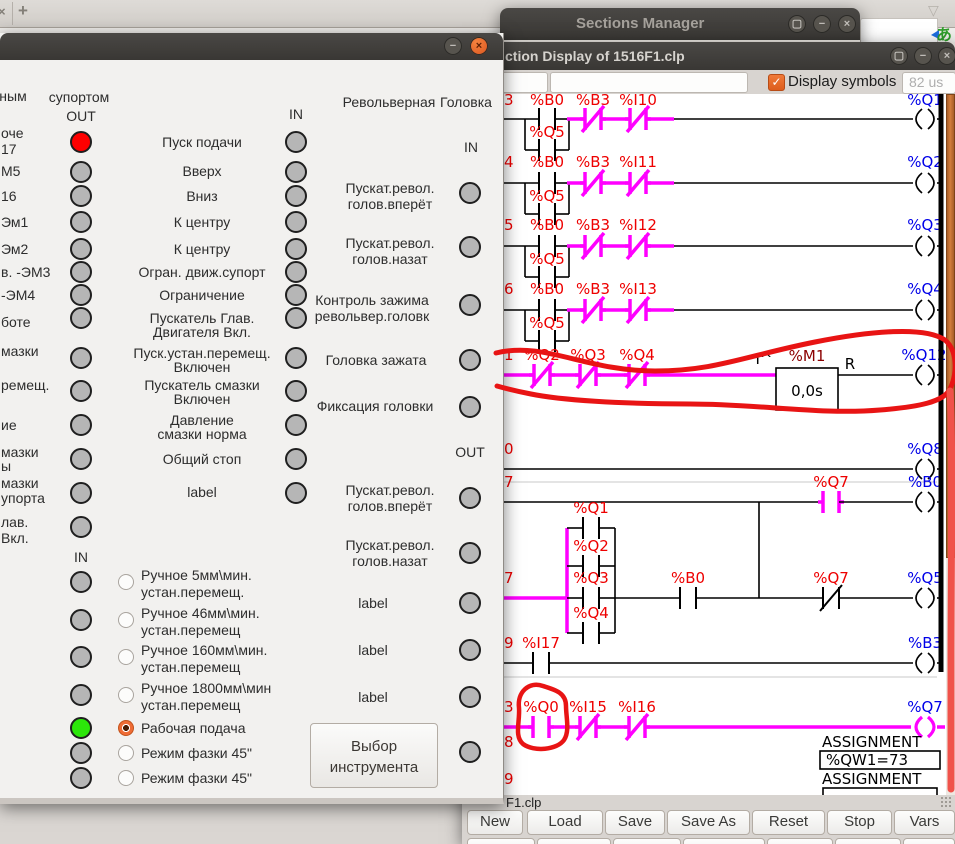 Image resolution: width=955 pixels, height=844 pixels. What do you see at coordinates (3, 11) in the screenshot?
I see `tab-close-icon: ×` at bounding box center [3, 11].